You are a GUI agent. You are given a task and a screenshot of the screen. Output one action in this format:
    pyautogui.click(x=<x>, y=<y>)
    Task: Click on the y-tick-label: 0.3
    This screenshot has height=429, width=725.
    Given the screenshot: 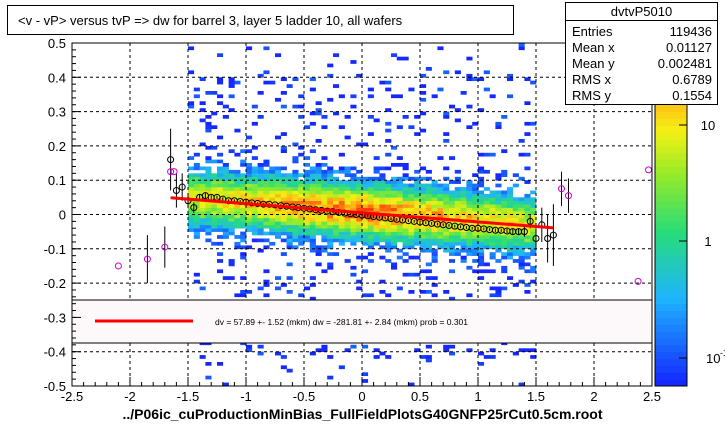 What is the action you would take?
    pyautogui.click(x=57, y=112)
    